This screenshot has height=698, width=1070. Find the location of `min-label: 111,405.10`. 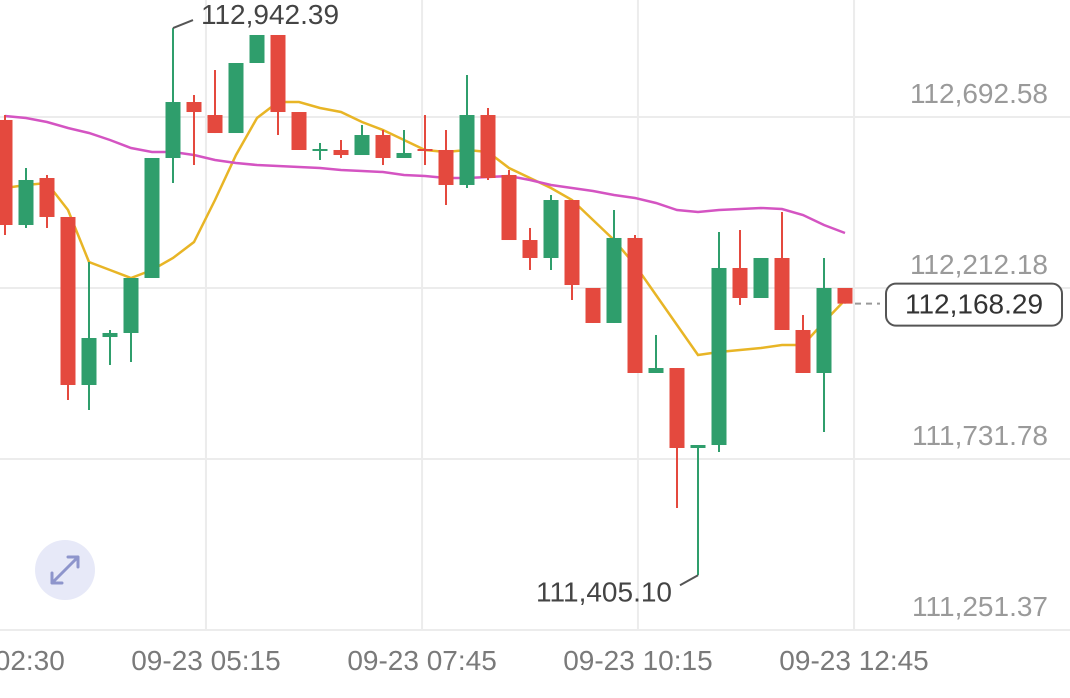

min-label: 111,405.10 is located at coordinates (604, 591).